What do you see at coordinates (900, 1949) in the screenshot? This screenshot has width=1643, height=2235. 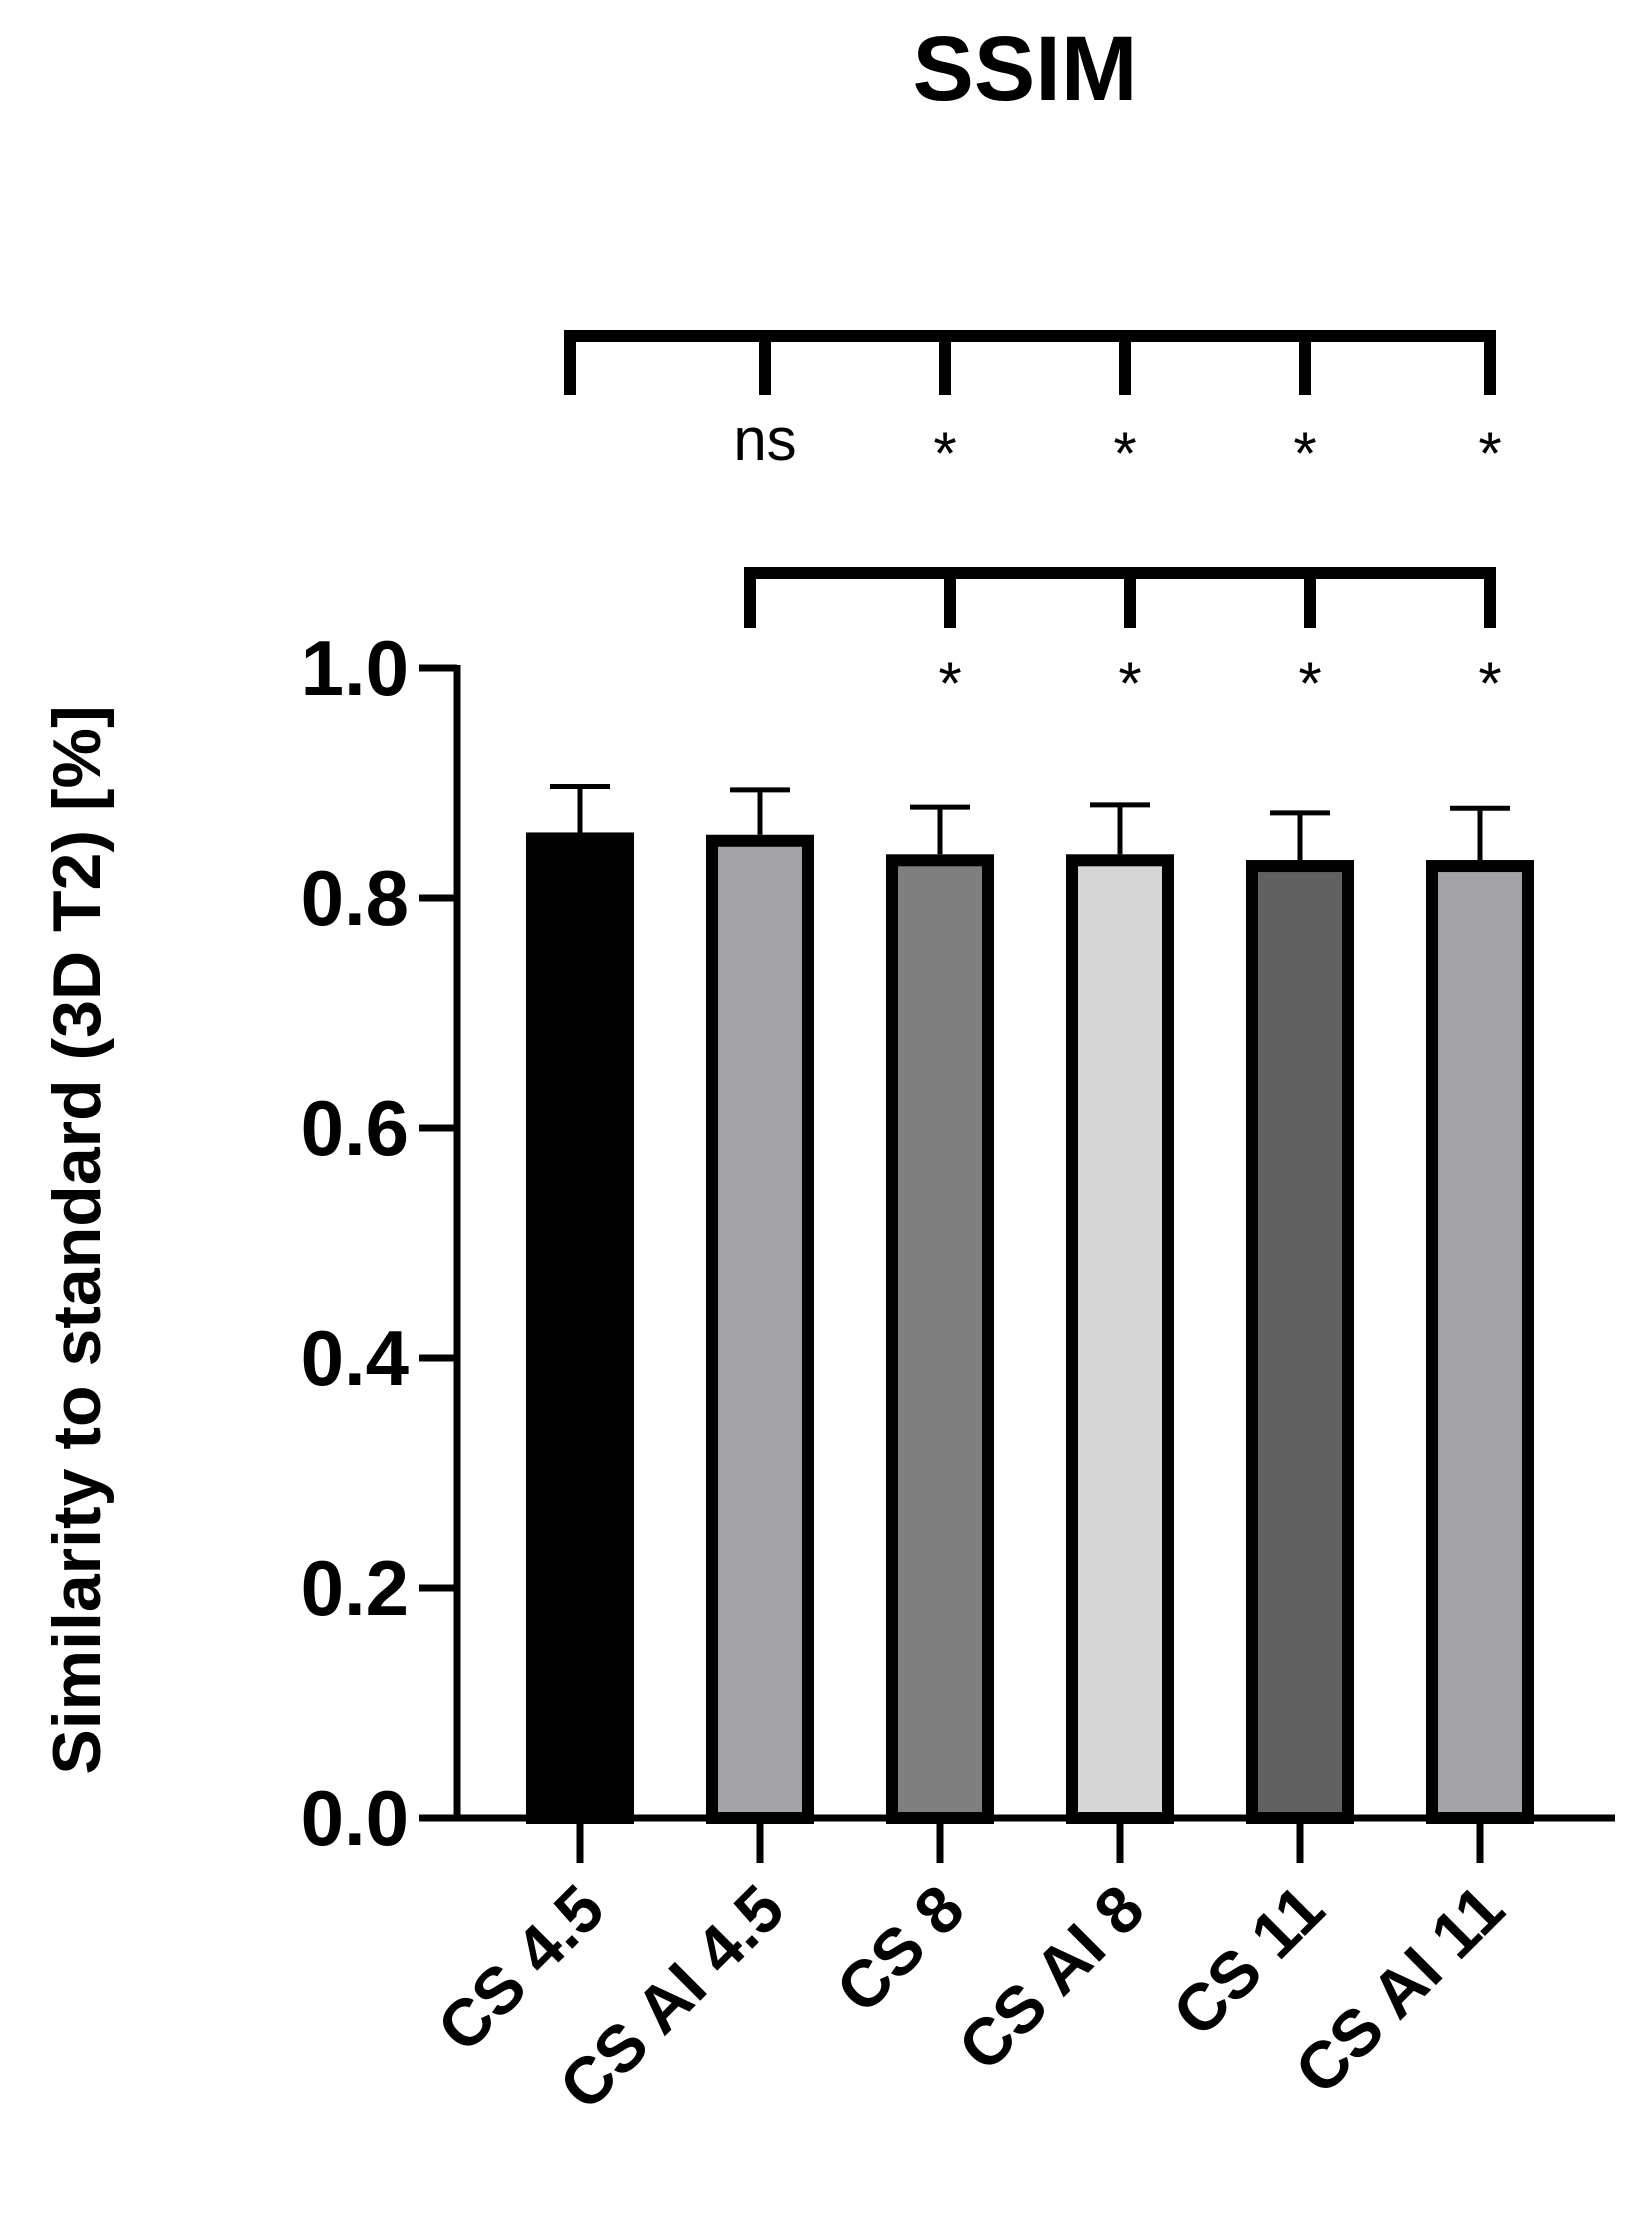 I see `x-tick-label: CS 8` at bounding box center [900, 1949].